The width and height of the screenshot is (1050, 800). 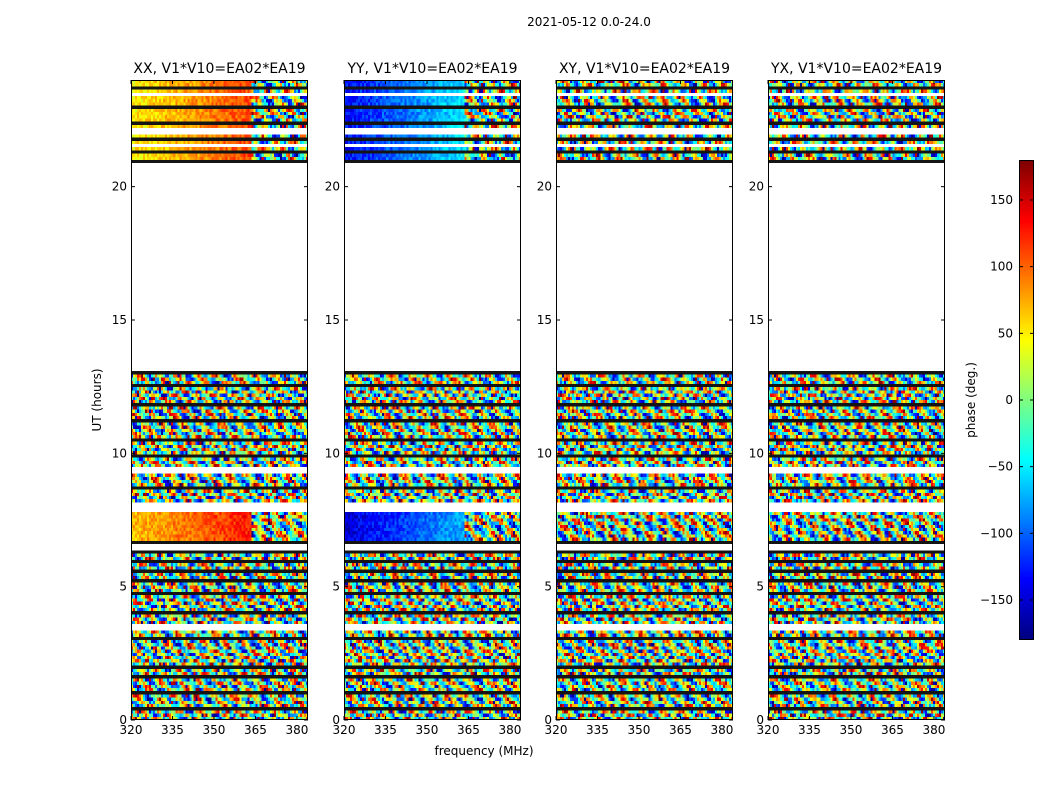 I want to click on panel-title: XX, V1*V10=EA02*EA19, so click(x=219, y=69).